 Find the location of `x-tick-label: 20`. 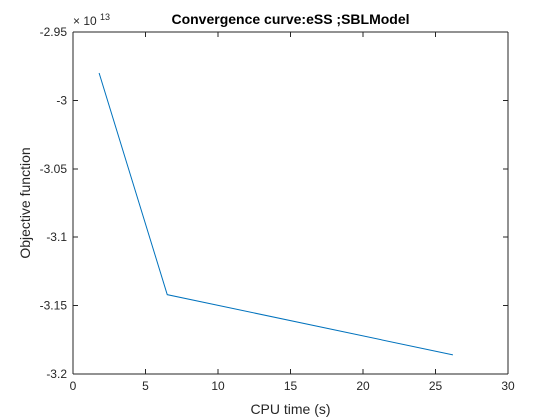

x-tick-label: 20 is located at coordinates (363, 386).